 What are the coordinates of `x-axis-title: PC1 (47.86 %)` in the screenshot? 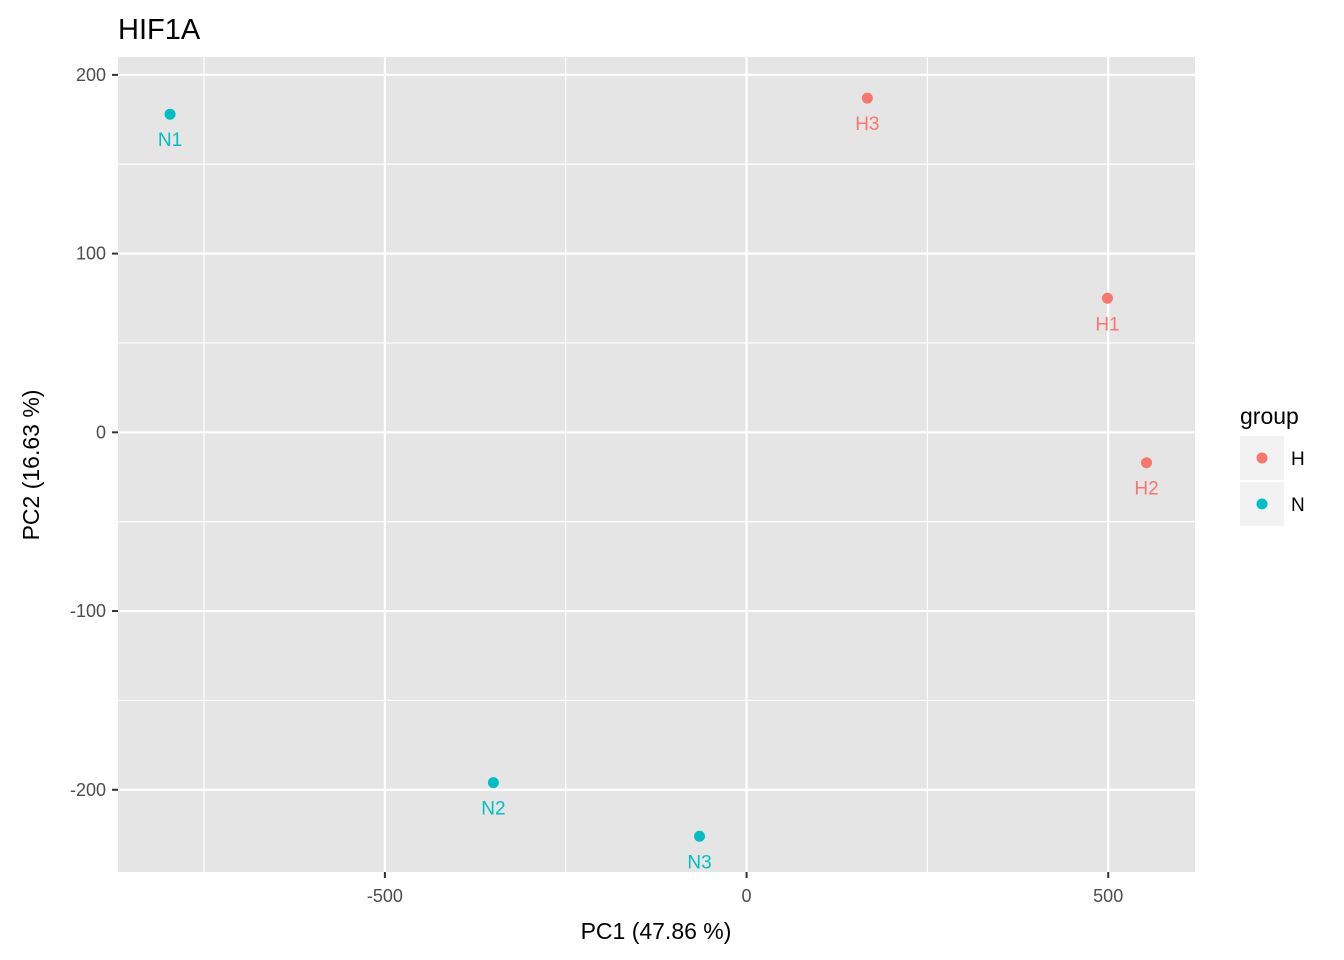 It's located at (656, 931).